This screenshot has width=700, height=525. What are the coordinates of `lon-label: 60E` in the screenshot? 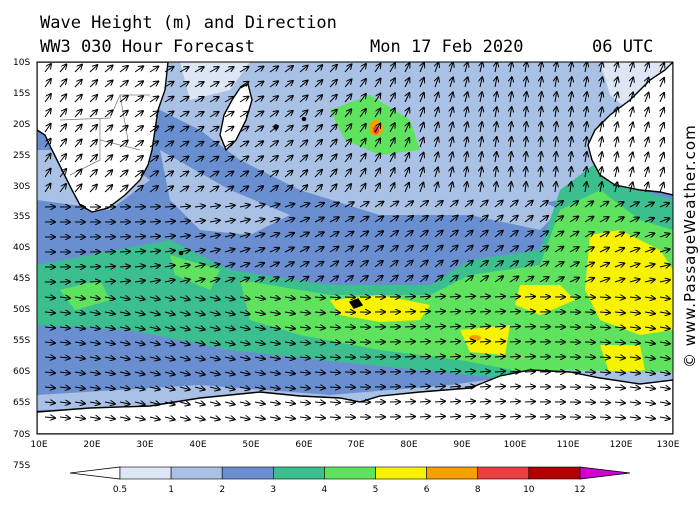 It's located at (303, 445).